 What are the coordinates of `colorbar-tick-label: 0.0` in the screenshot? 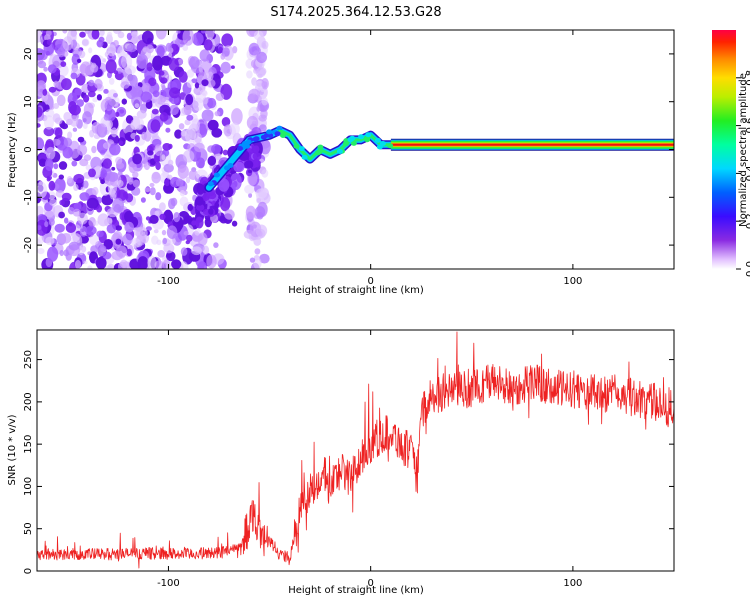 It's located at (747, 269).